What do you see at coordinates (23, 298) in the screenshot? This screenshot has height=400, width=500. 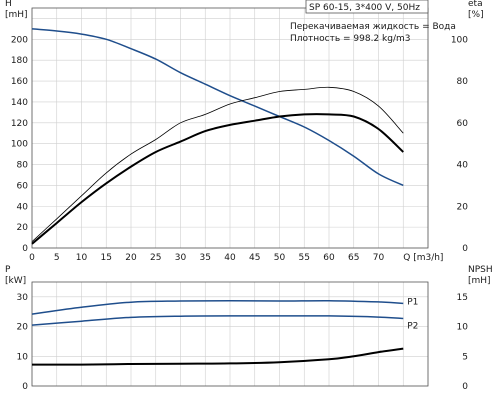 I see `y-tick-label-left: 30` at bounding box center [23, 298].